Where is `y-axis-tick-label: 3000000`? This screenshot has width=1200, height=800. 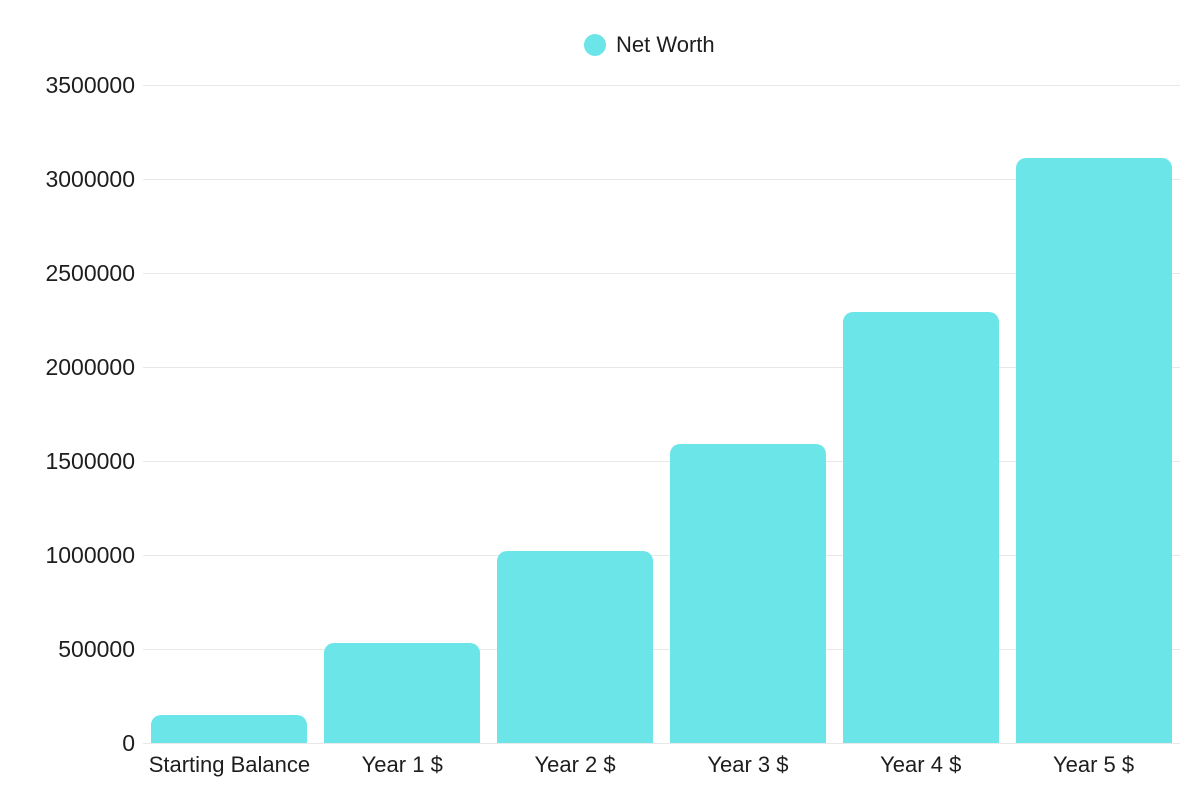
y-axis-tick-label: 3000000 is located at coordinates (90, 179).